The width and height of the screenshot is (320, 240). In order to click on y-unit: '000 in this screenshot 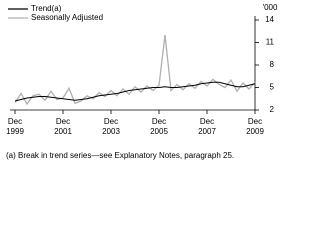, I will do `click(270, 7)`.